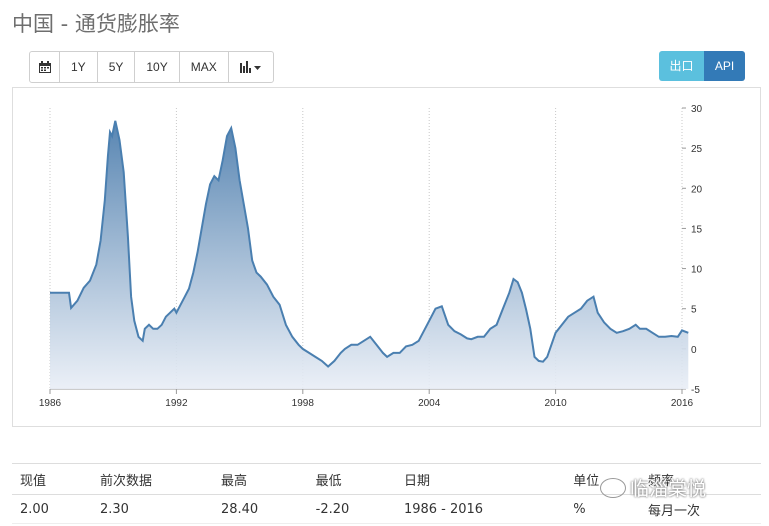 This screenshot has width=769, height=526. I want to click on export-button: 出口, so click(681, 66).